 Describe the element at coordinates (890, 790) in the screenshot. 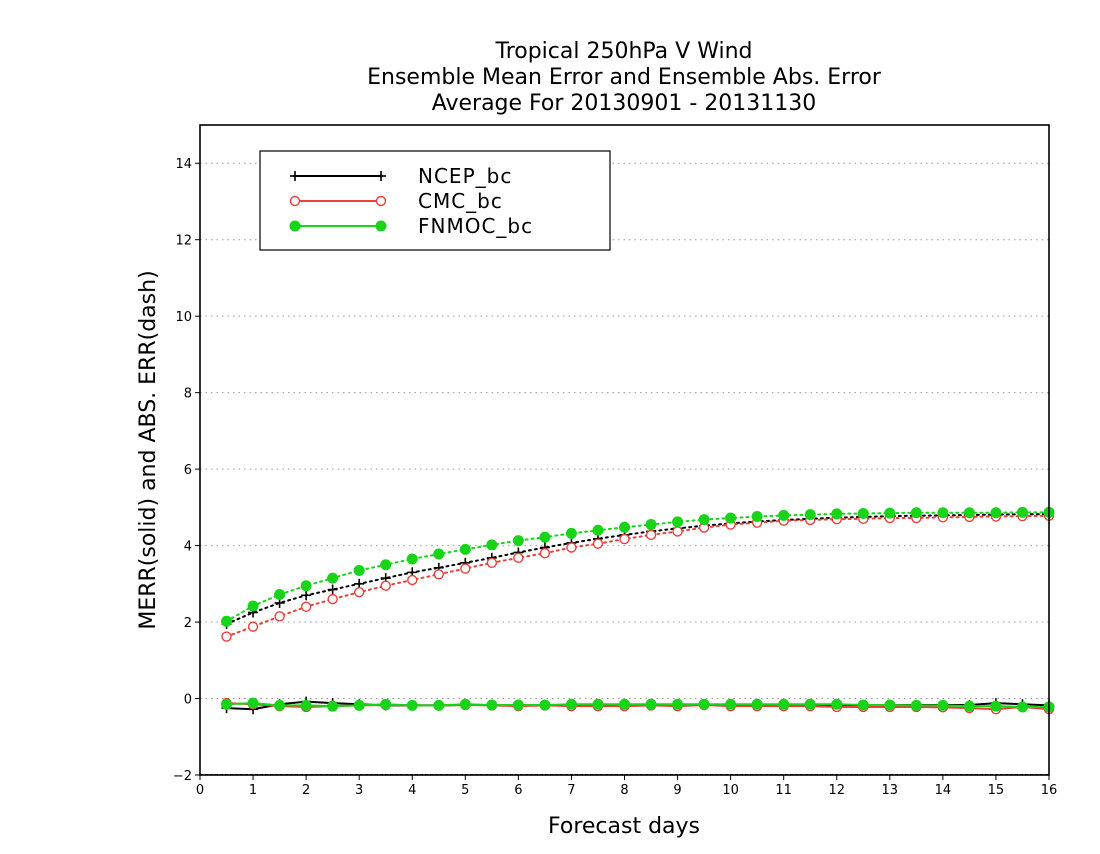

I see `x-tick-label-13: 13` at that location.